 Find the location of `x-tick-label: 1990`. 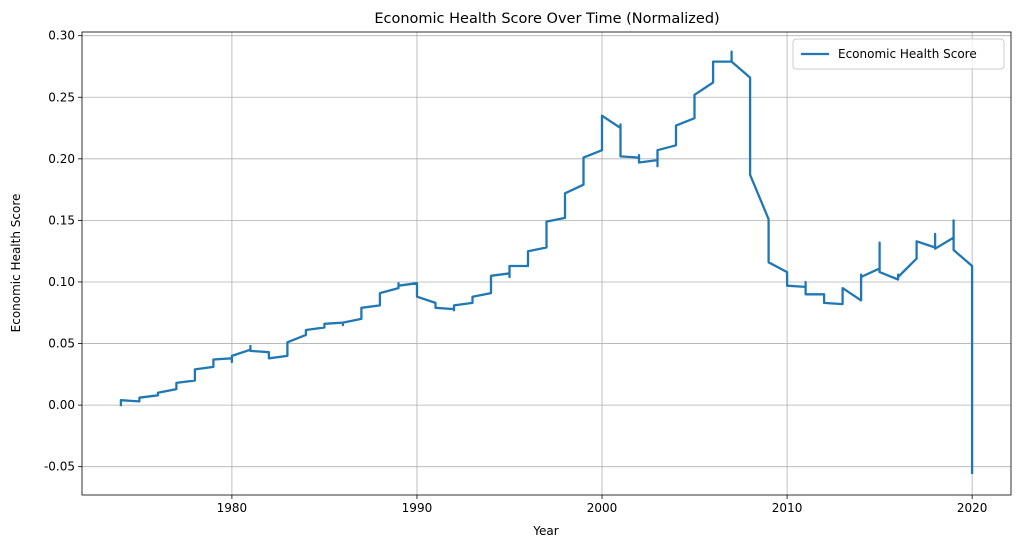

x-tick-label: 1990 is located at coordinates (417, 508).